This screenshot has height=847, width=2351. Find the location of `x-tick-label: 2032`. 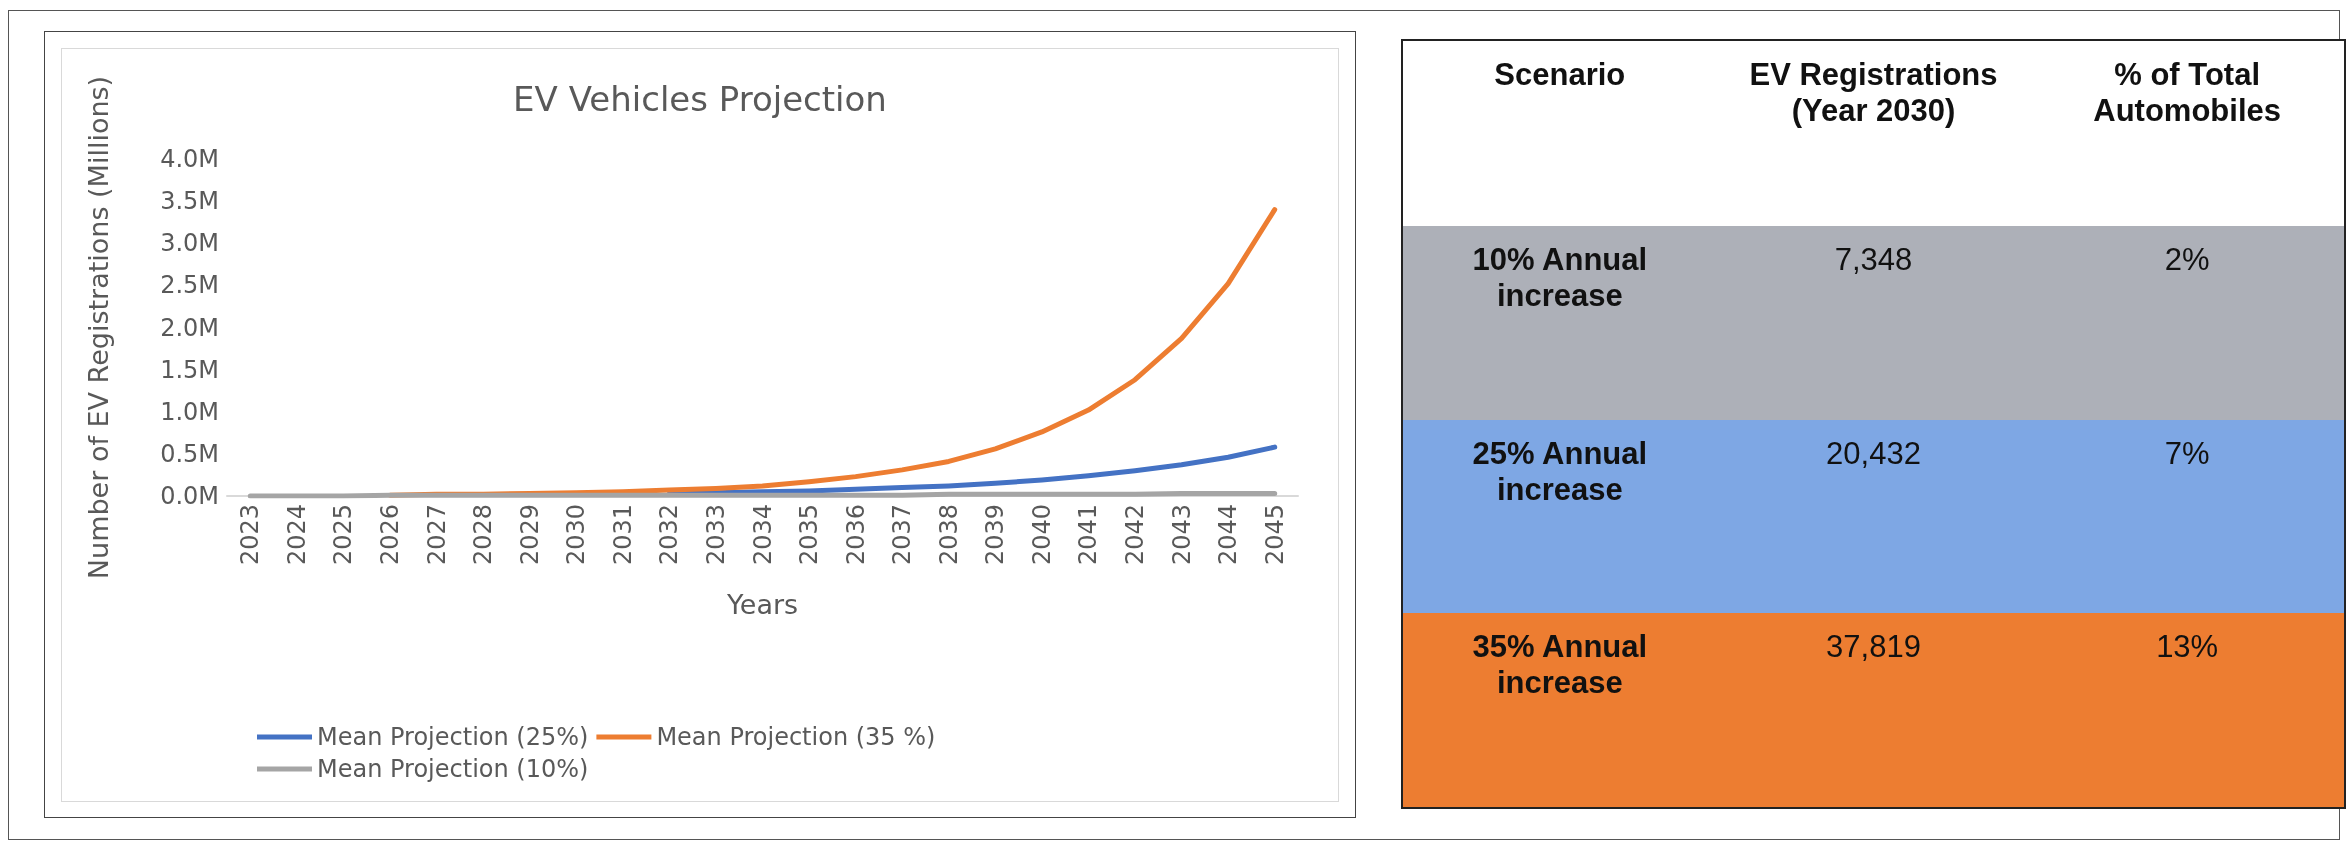

x-tick-label: 2032 is located at coordinates (669, 535).